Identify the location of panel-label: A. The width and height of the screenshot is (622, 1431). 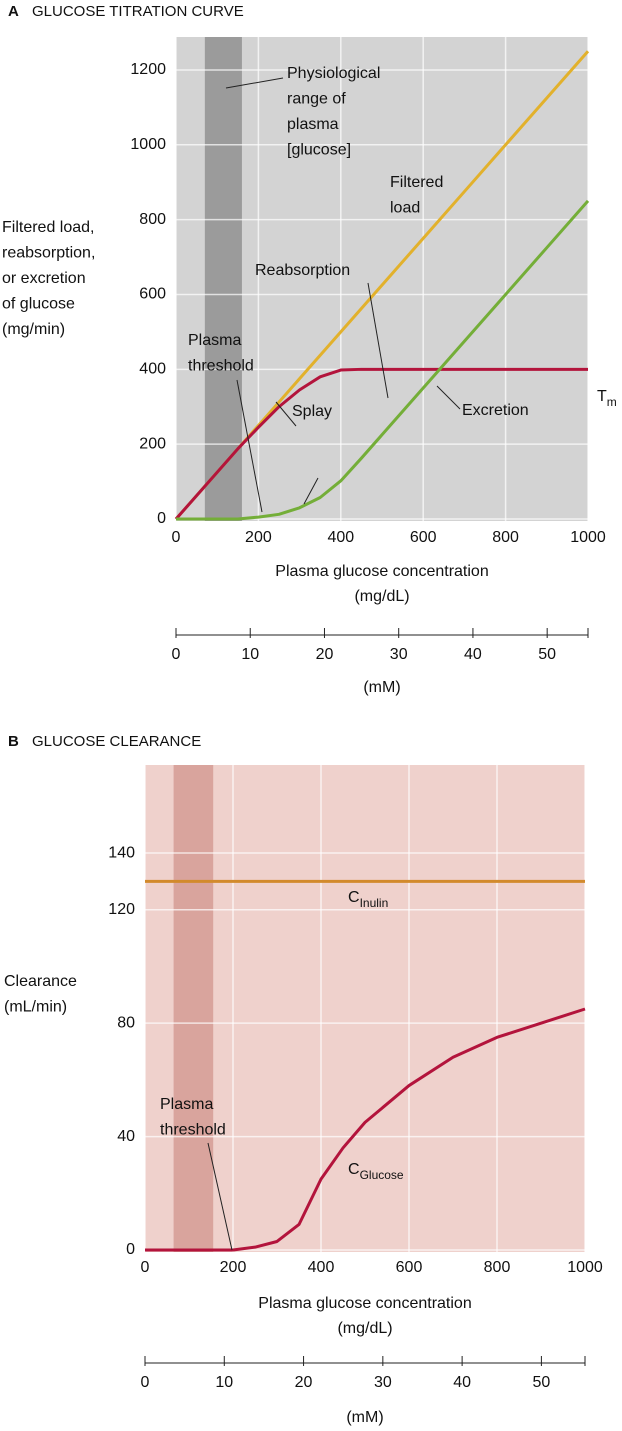
(13, 11).